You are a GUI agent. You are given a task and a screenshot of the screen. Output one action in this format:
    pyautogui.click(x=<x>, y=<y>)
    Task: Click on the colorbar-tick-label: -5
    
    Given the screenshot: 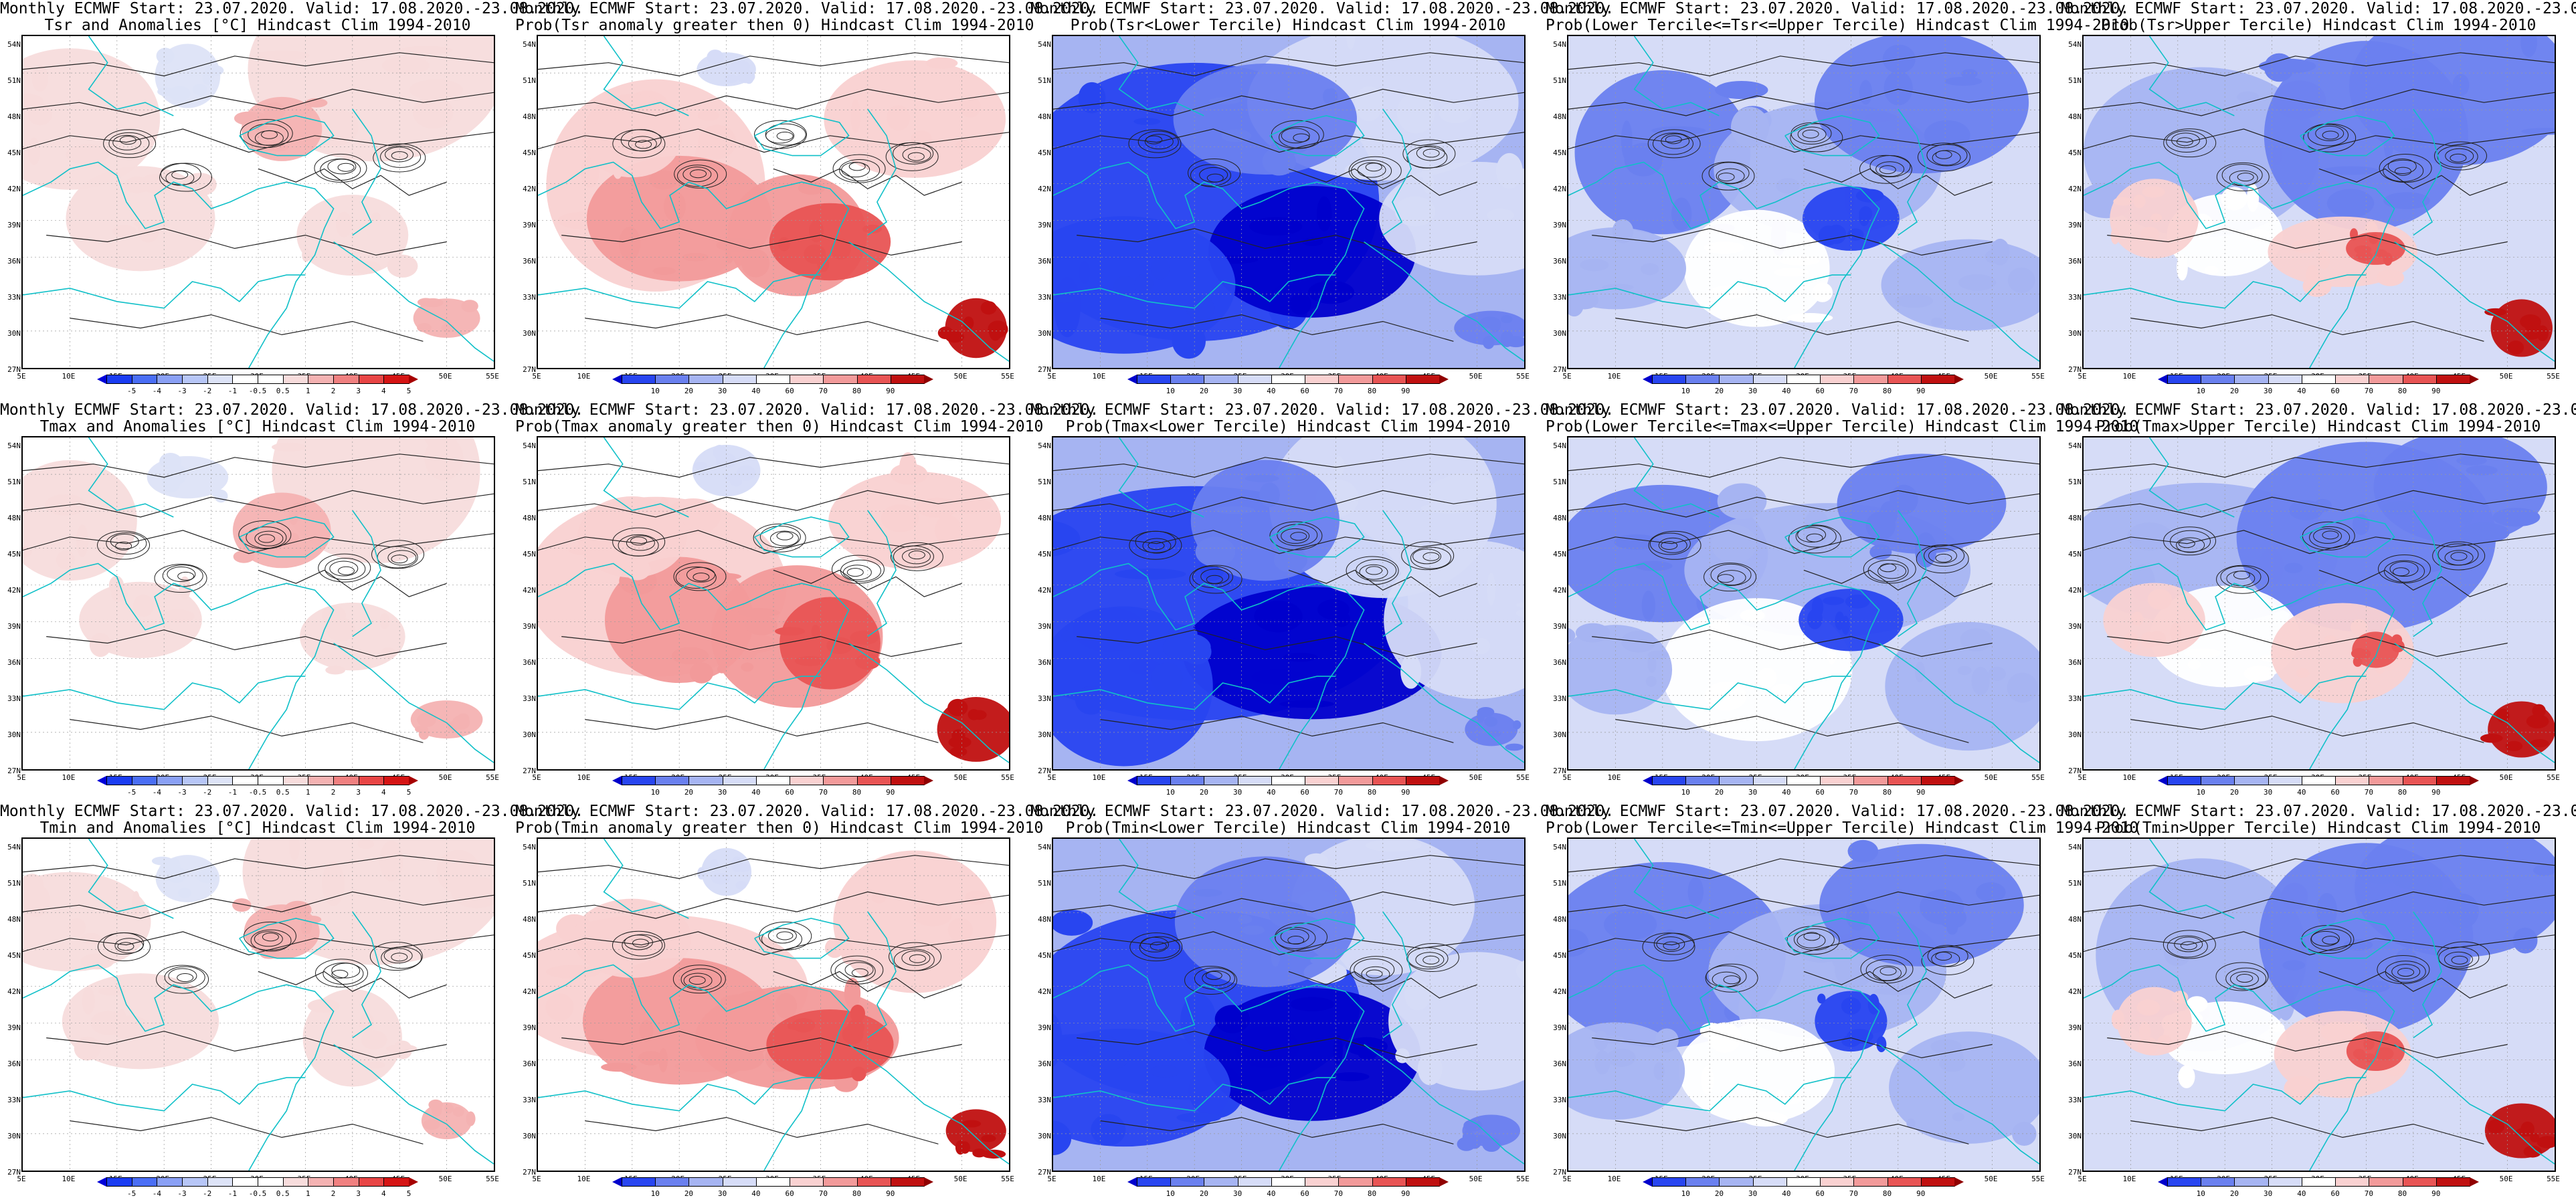 What is the action you would take?
    pyautogui.click(x=131, y=391)
    